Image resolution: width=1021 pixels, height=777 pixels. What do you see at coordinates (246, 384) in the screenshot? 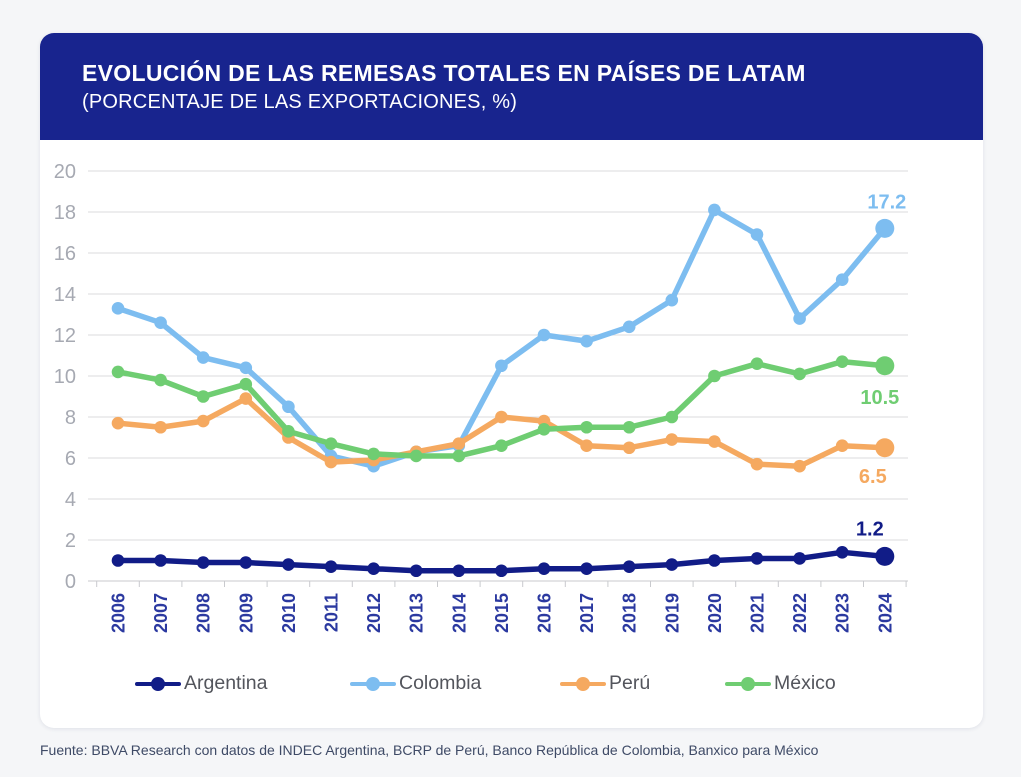
I see `data-point-méxico-2009` at bounding box center [246, 384].